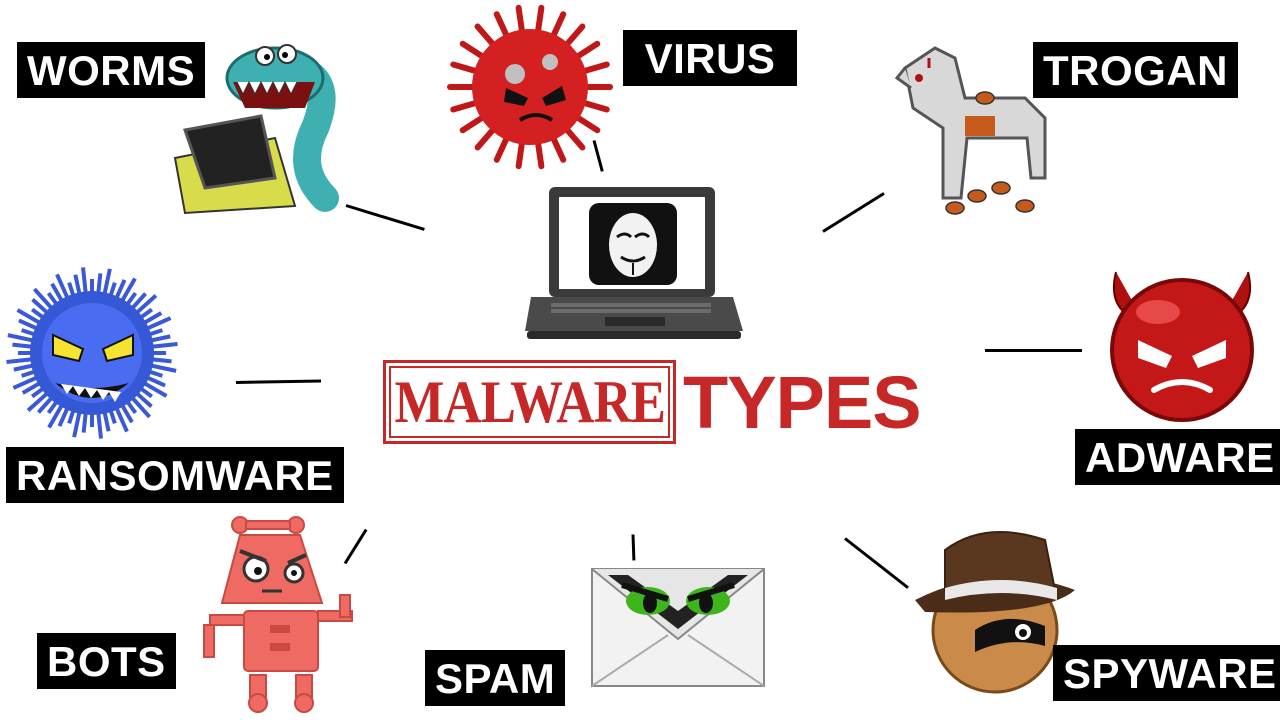  I want to click on label-bots: BOTS, so click(106, 661).